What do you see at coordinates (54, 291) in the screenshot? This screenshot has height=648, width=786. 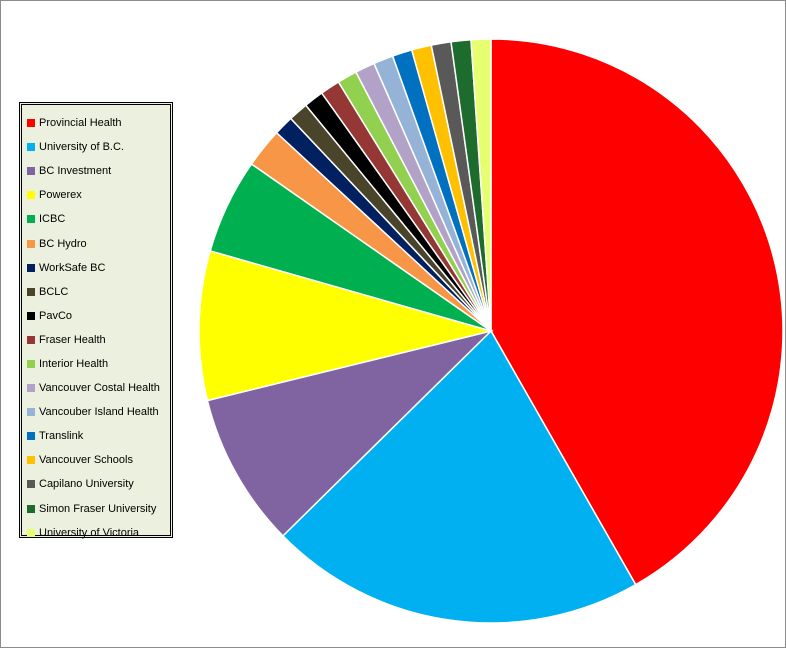 I see `legend-label: BCLC` at bounding box center [54, 291].